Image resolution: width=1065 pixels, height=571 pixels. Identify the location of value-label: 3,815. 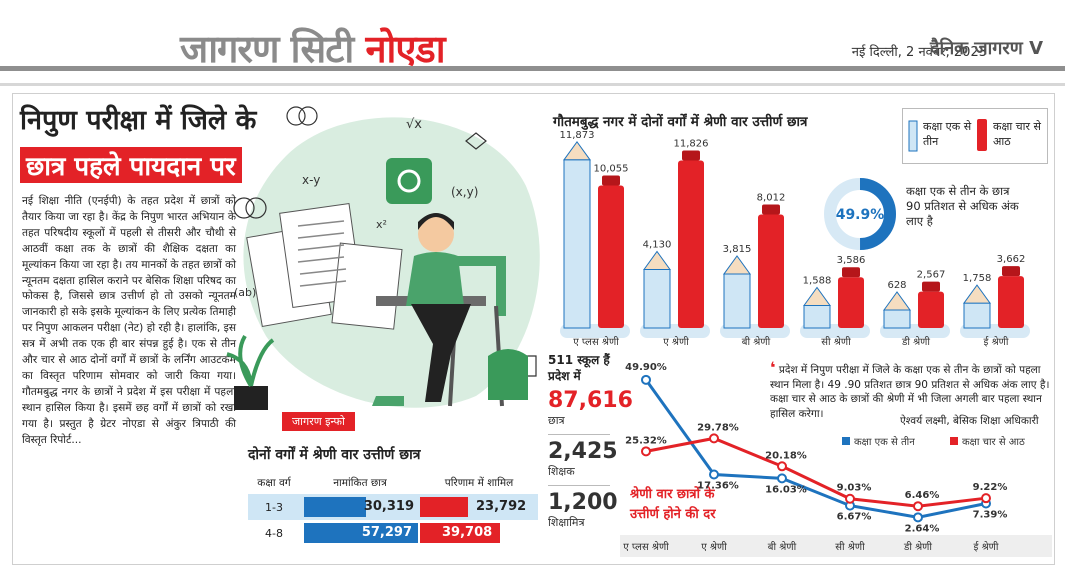
(737, 249).